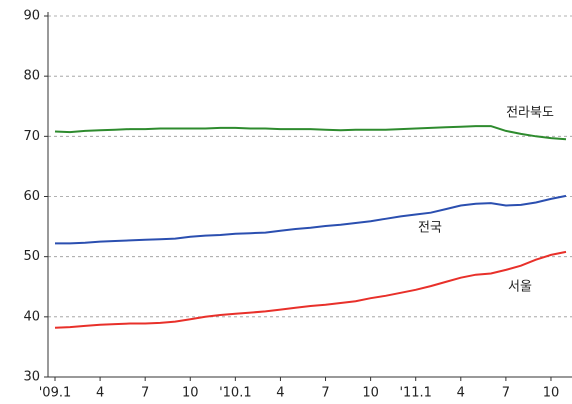 The image size is (572, 404). What do you see at coordinates (235, 393) in the screenshot?
I see `x-tick-label: '10.1` at bounding box center [235, 393].